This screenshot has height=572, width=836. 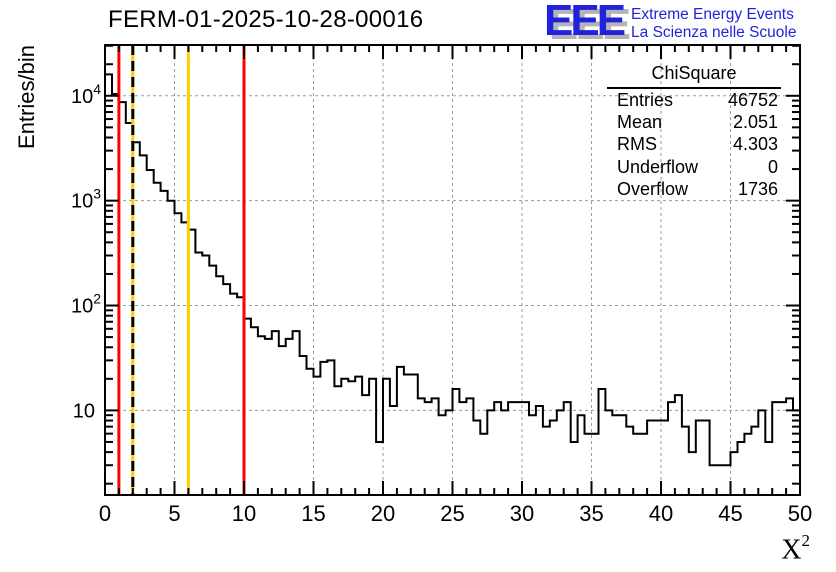 I want to click on eee-logo-line2: La Scienza nelle Scuole, so click(x=714, y=32).